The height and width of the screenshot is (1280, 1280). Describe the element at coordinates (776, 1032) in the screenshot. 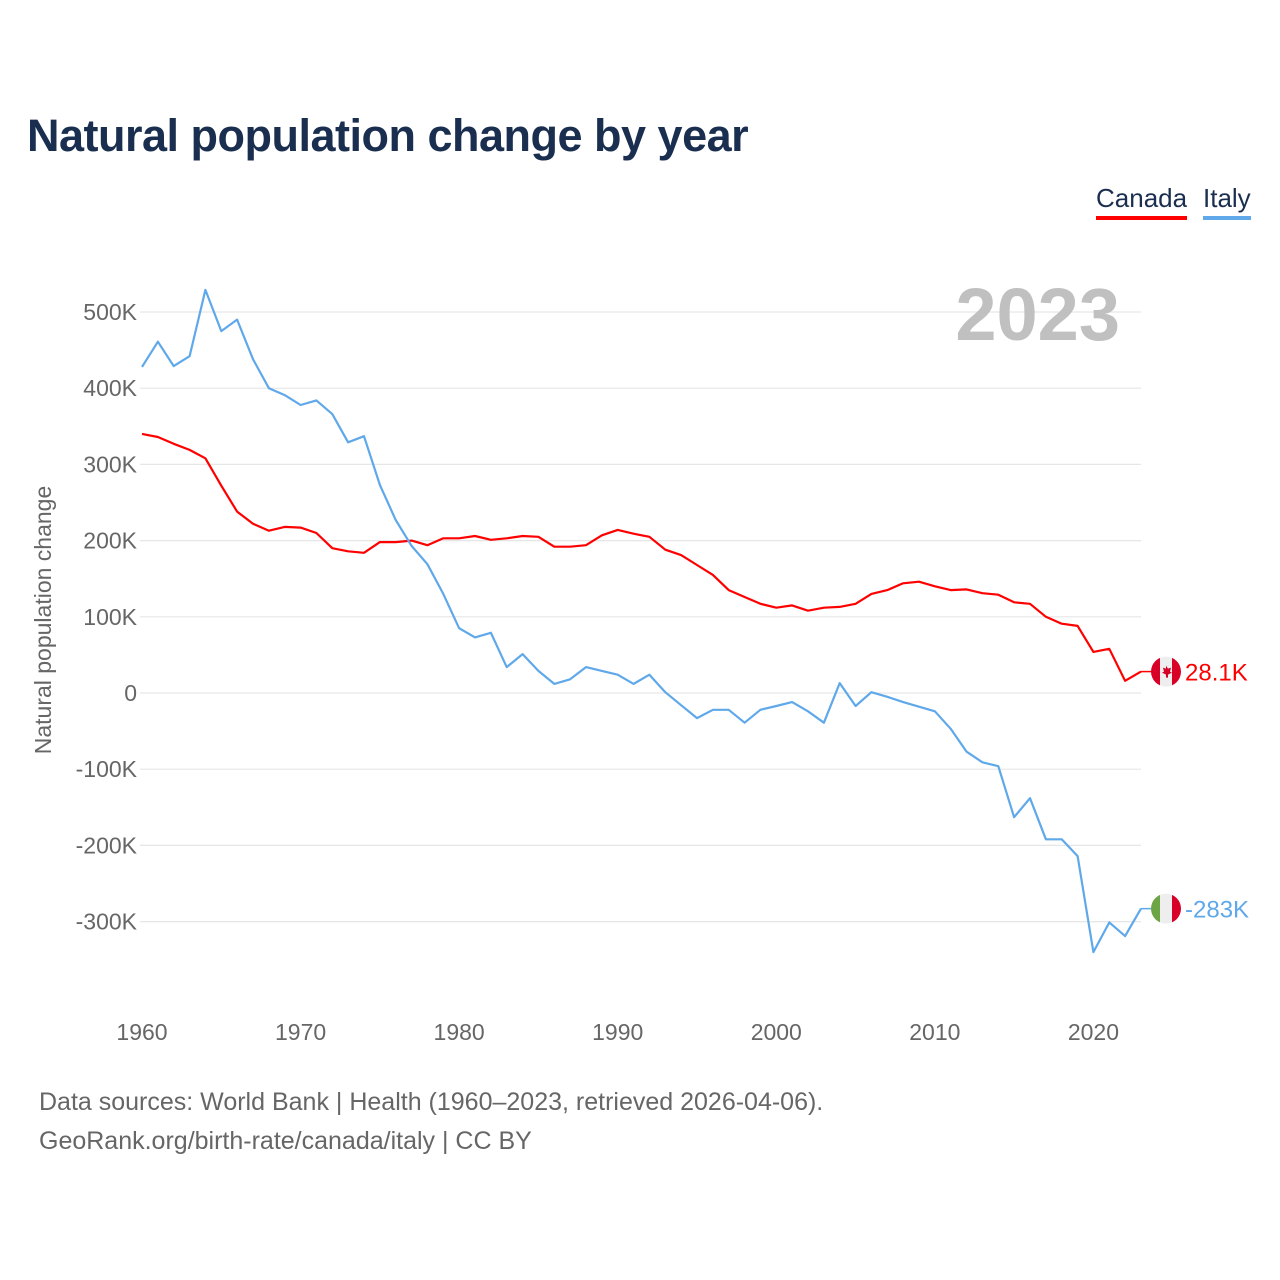

I see `x-tick-label: 2000` at that location.